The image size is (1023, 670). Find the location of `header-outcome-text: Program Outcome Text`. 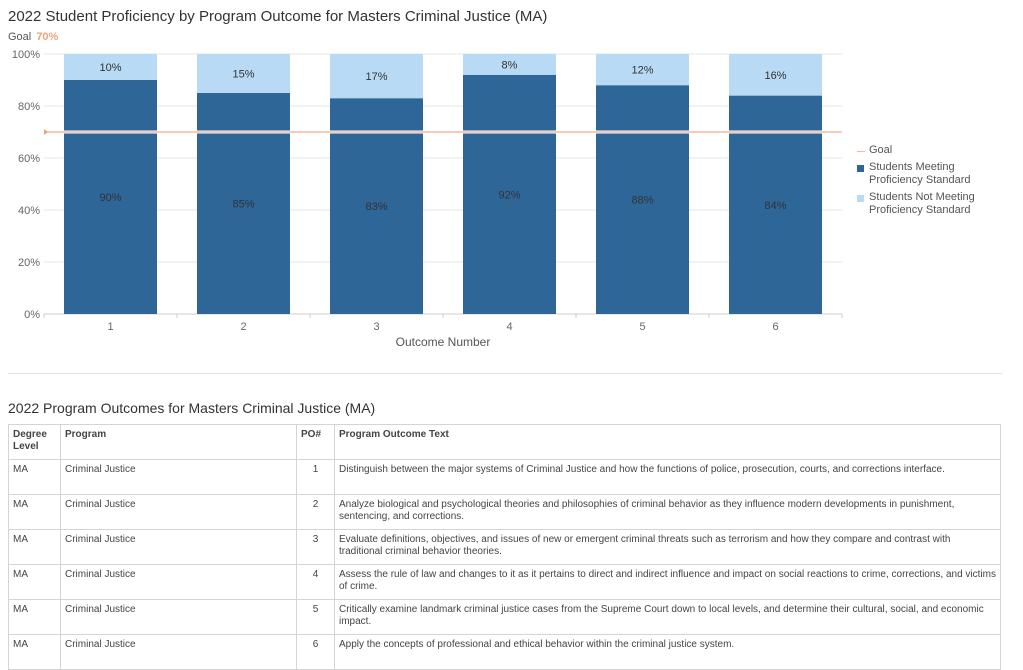

header-outcome-text: Program Outcome Text is located at coordinates (667, 442).